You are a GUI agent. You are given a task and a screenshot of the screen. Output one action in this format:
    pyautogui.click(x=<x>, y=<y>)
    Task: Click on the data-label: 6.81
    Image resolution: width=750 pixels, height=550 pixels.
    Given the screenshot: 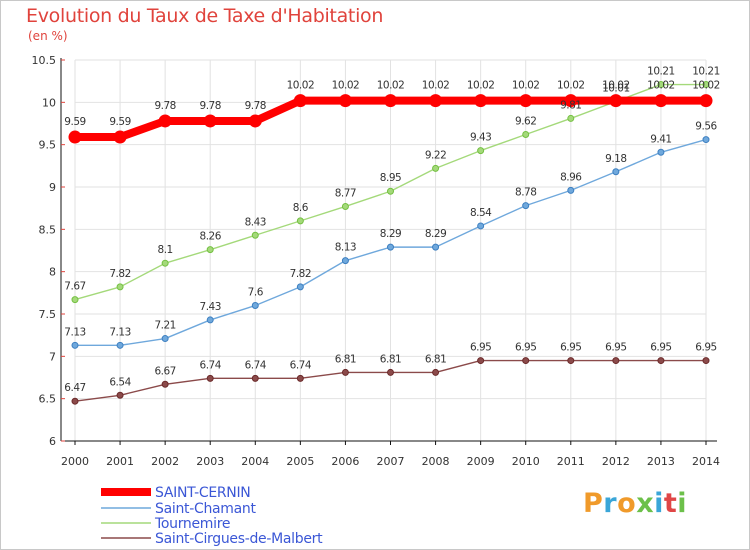 What is the action you would take?
    pyautogui.click(x=435, y=359)
    